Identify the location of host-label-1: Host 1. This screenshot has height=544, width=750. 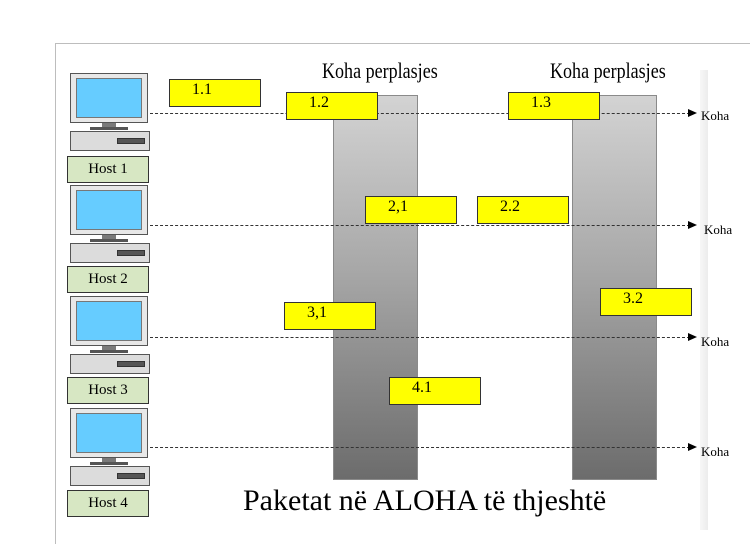
(108, 169).